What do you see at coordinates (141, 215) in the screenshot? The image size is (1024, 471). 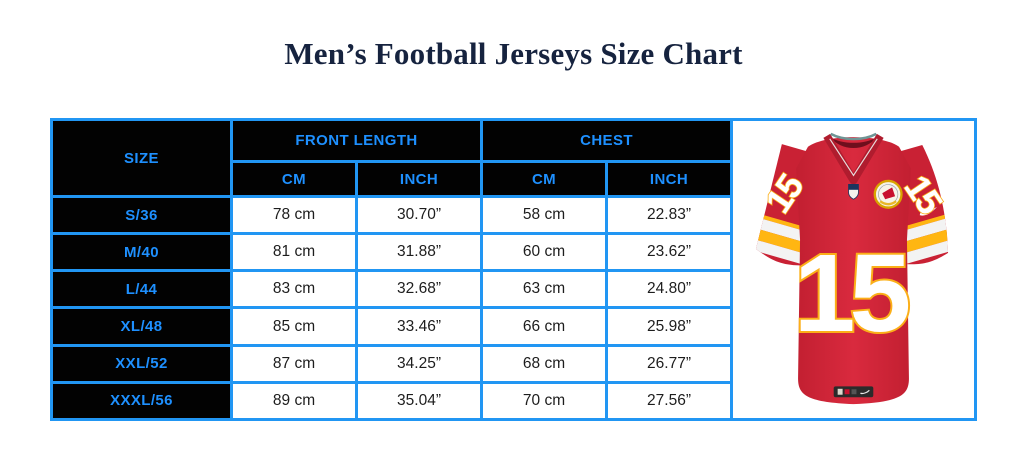 I see `size-cell: S/36` at bounding box center [141, 215].